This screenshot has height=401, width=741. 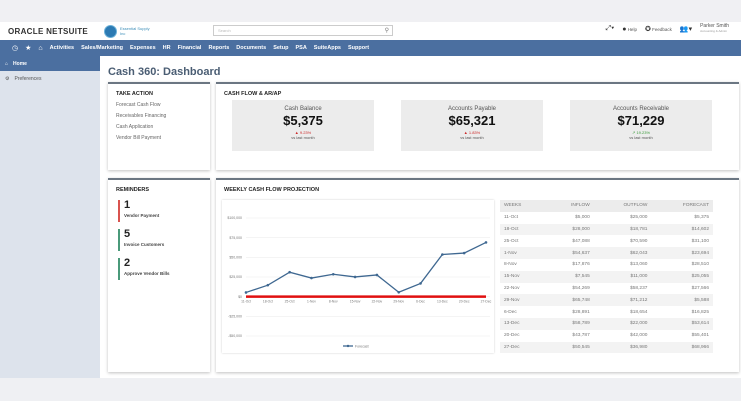 I want to click on receivables-financing-link: Receivables Financing, so click(x=141, y=116).